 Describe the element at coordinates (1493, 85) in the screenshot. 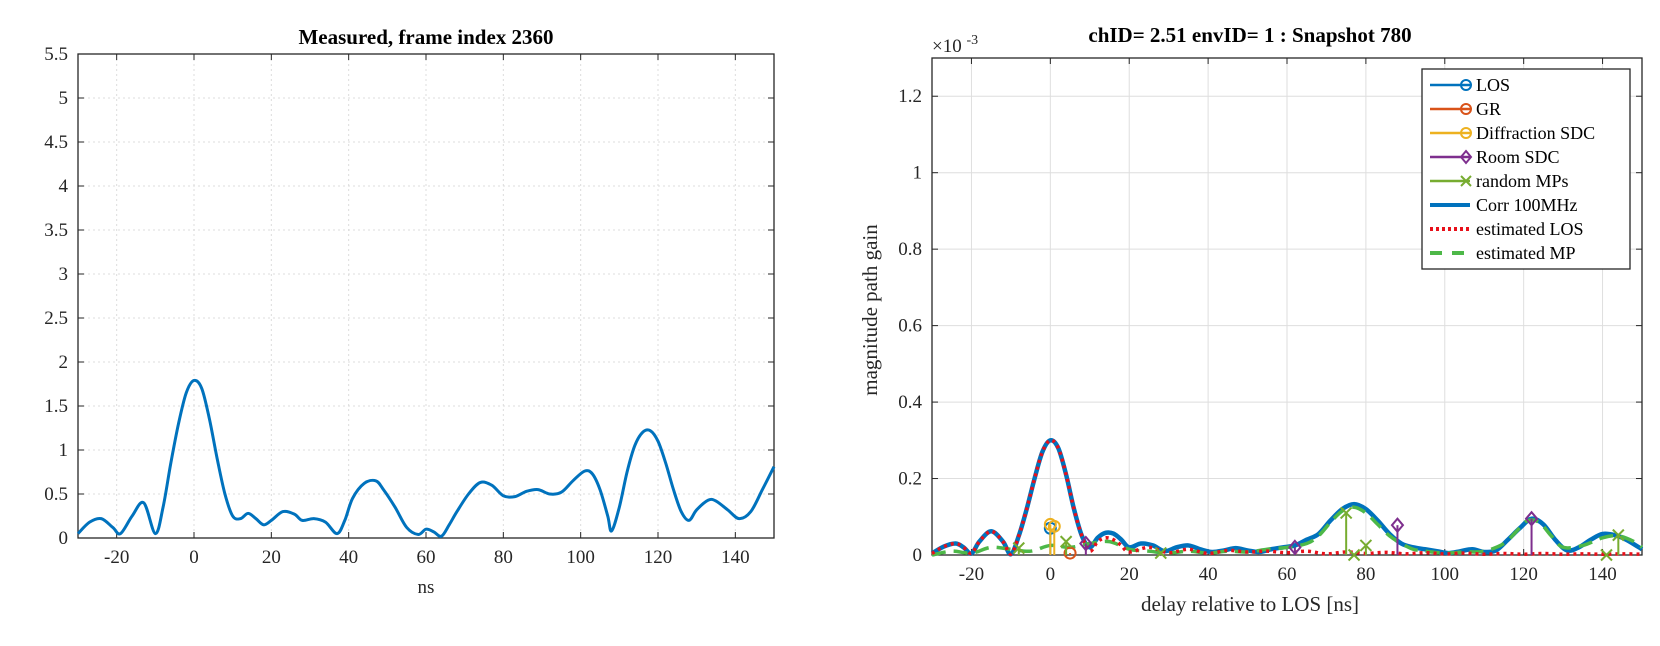

I see `legend-label: LOS` at that location.